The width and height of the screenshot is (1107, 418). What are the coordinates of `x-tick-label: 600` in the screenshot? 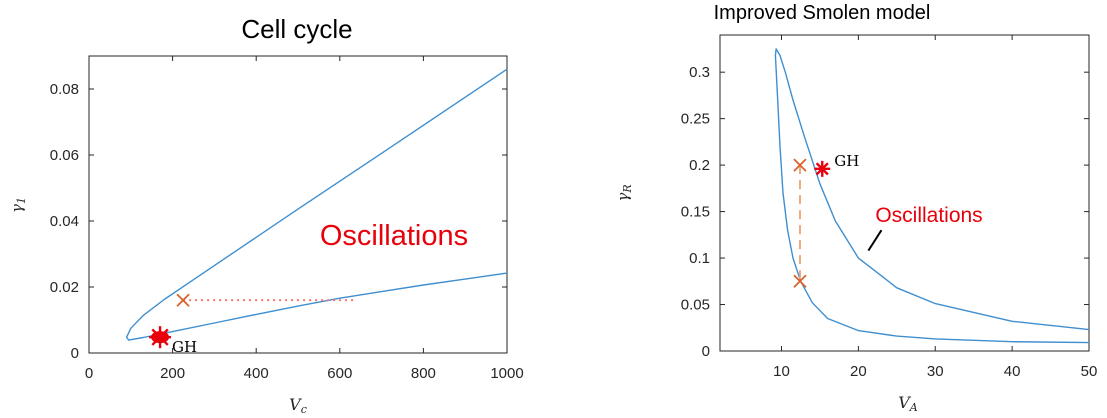 It's located at (339, 373).